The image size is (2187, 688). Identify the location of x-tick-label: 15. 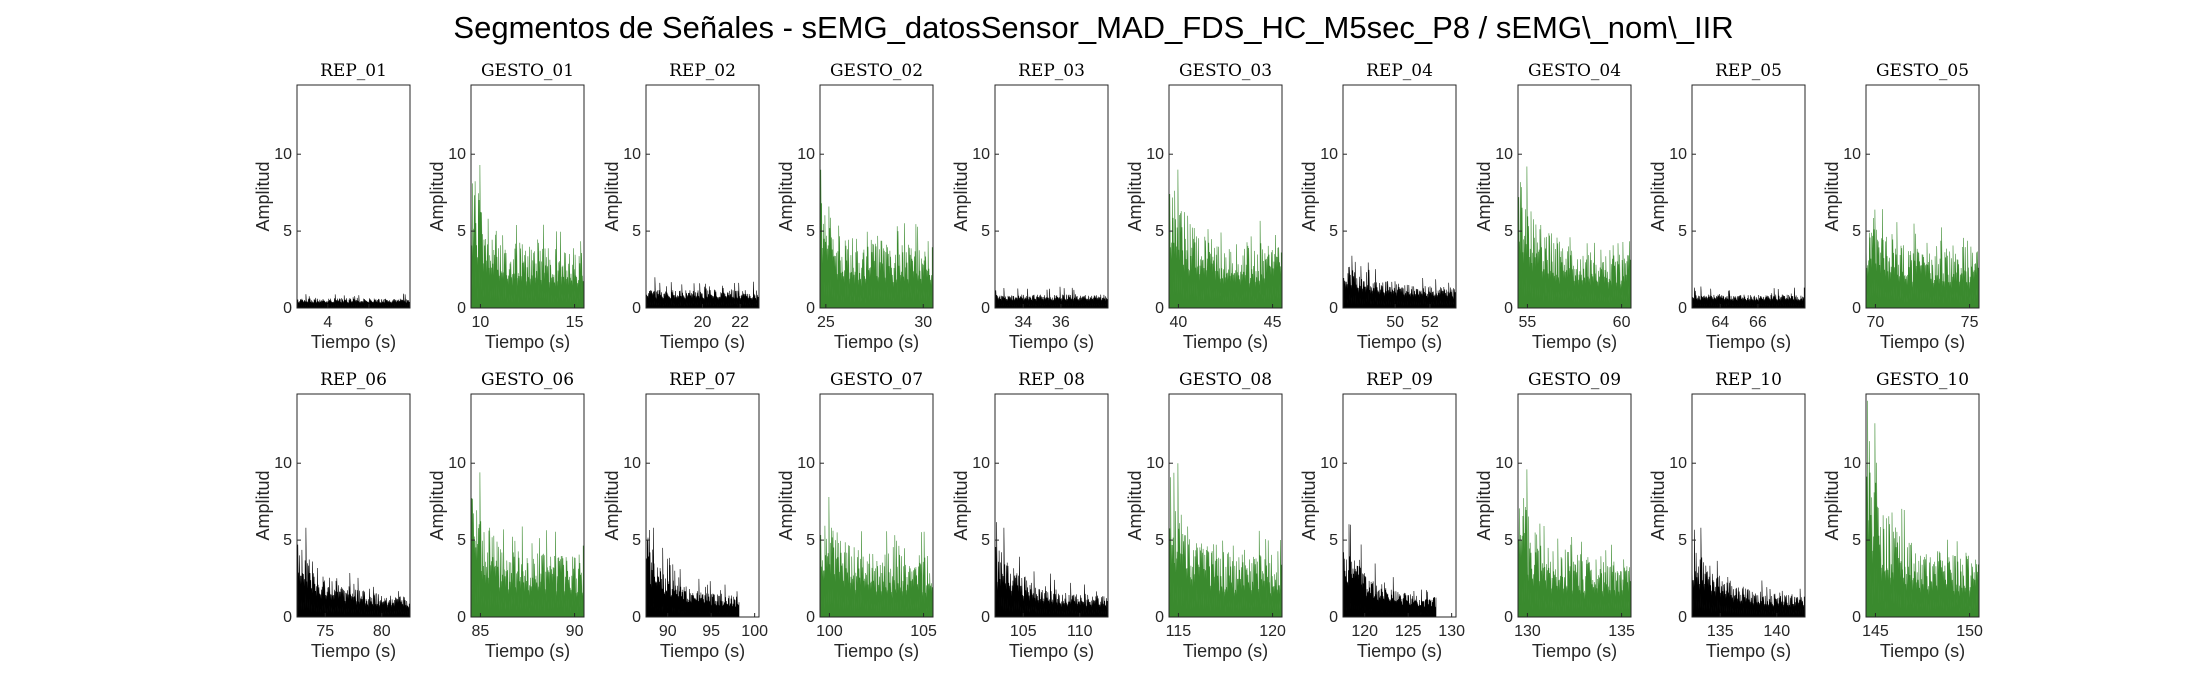
(575, 322).